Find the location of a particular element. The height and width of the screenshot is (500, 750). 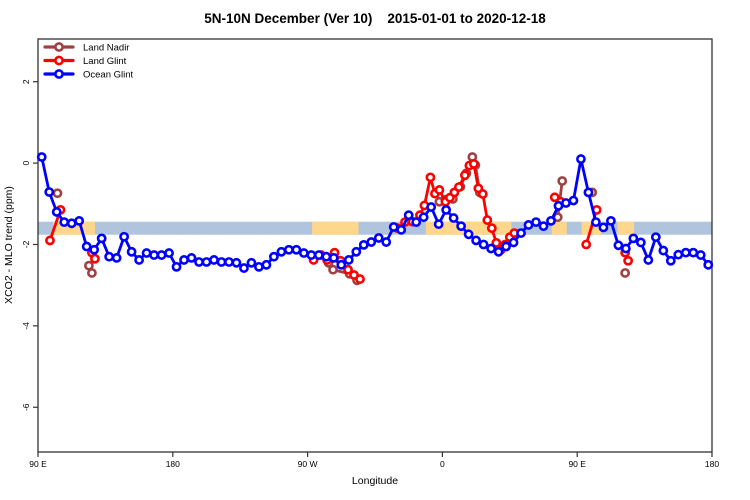

x-tick-label: 90 W is located at coordinates (308, 464).